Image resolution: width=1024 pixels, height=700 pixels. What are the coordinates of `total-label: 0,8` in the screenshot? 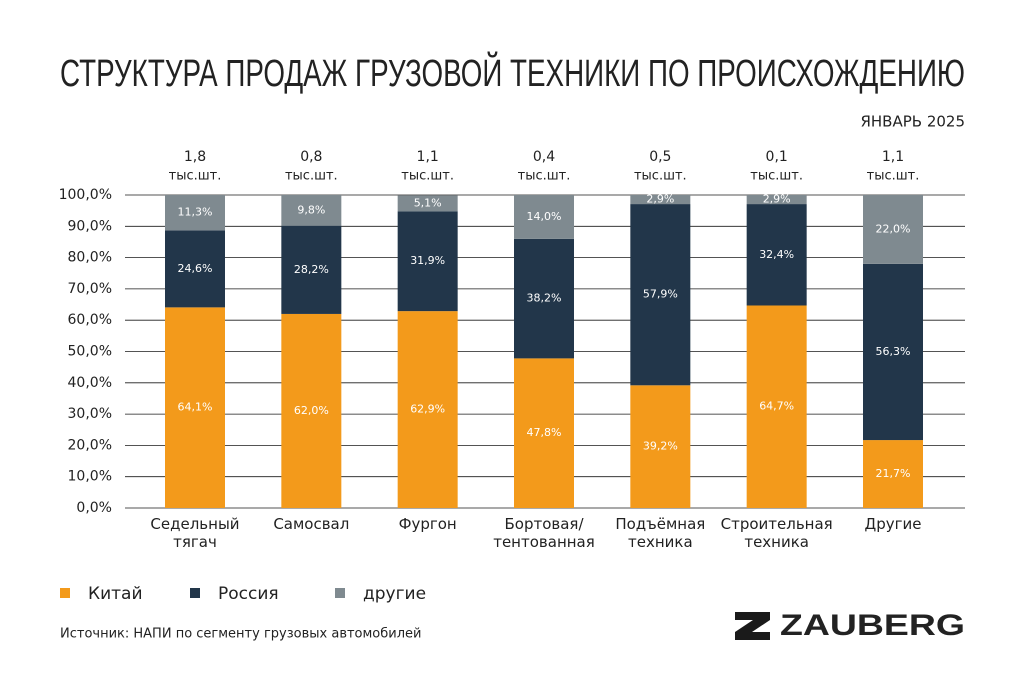 It's located at (311, 157).